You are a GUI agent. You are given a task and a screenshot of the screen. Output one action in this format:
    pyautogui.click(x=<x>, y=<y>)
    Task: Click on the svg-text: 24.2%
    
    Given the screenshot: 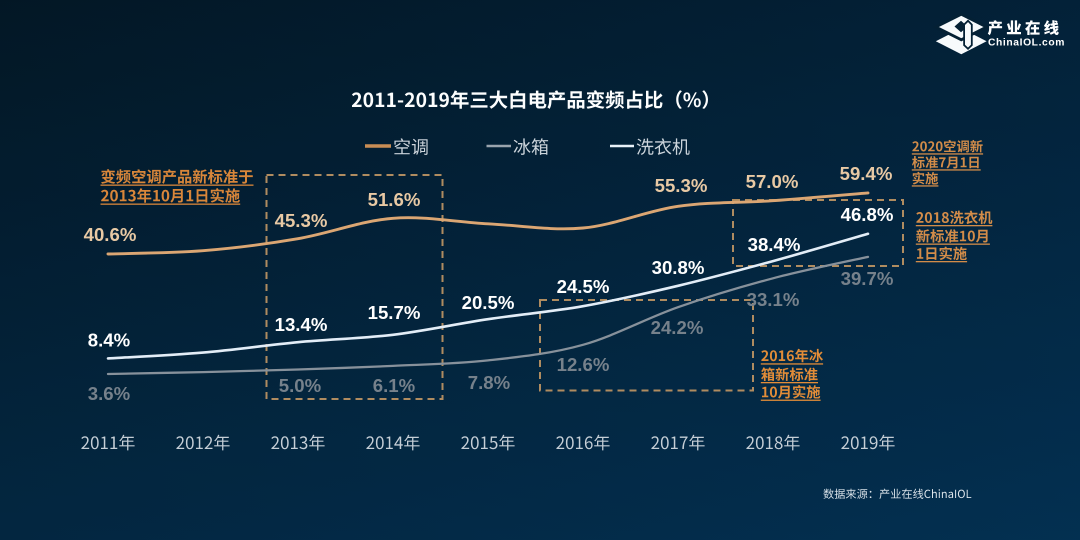 What is the action you would take?
    pyautogui.click(x=677, y=327)
    